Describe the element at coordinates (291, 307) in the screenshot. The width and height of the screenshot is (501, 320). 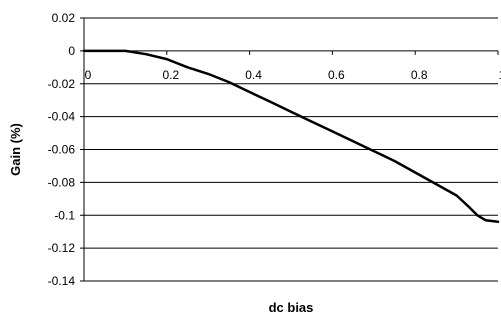
I see `x-axis-title: dc bias` at that location.